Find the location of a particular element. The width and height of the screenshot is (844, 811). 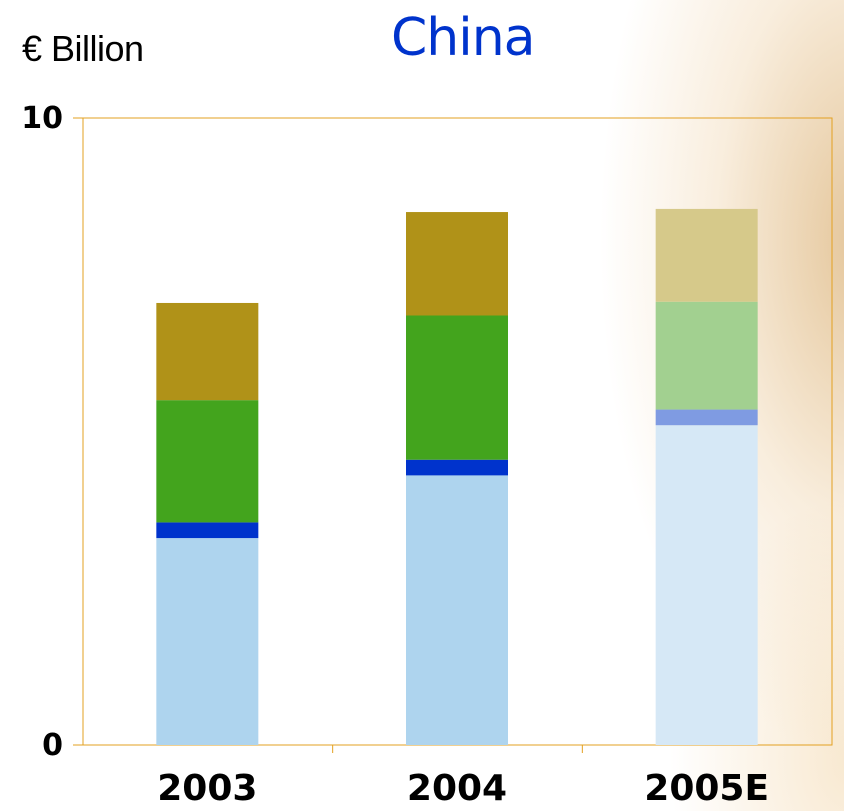

unit-label: € Billion is located at coordinates (83, 48).